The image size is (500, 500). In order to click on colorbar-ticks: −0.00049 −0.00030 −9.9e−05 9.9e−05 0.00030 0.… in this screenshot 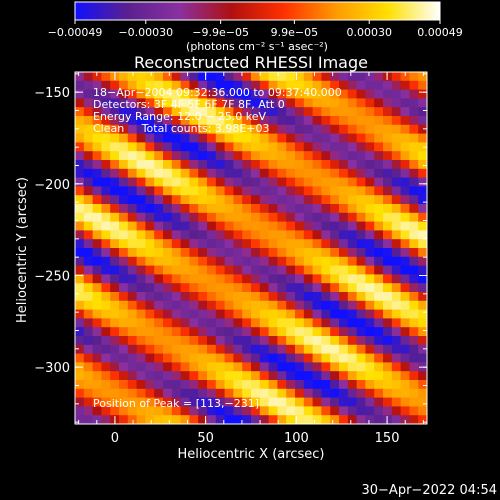, I will do `click(255, 29)`.